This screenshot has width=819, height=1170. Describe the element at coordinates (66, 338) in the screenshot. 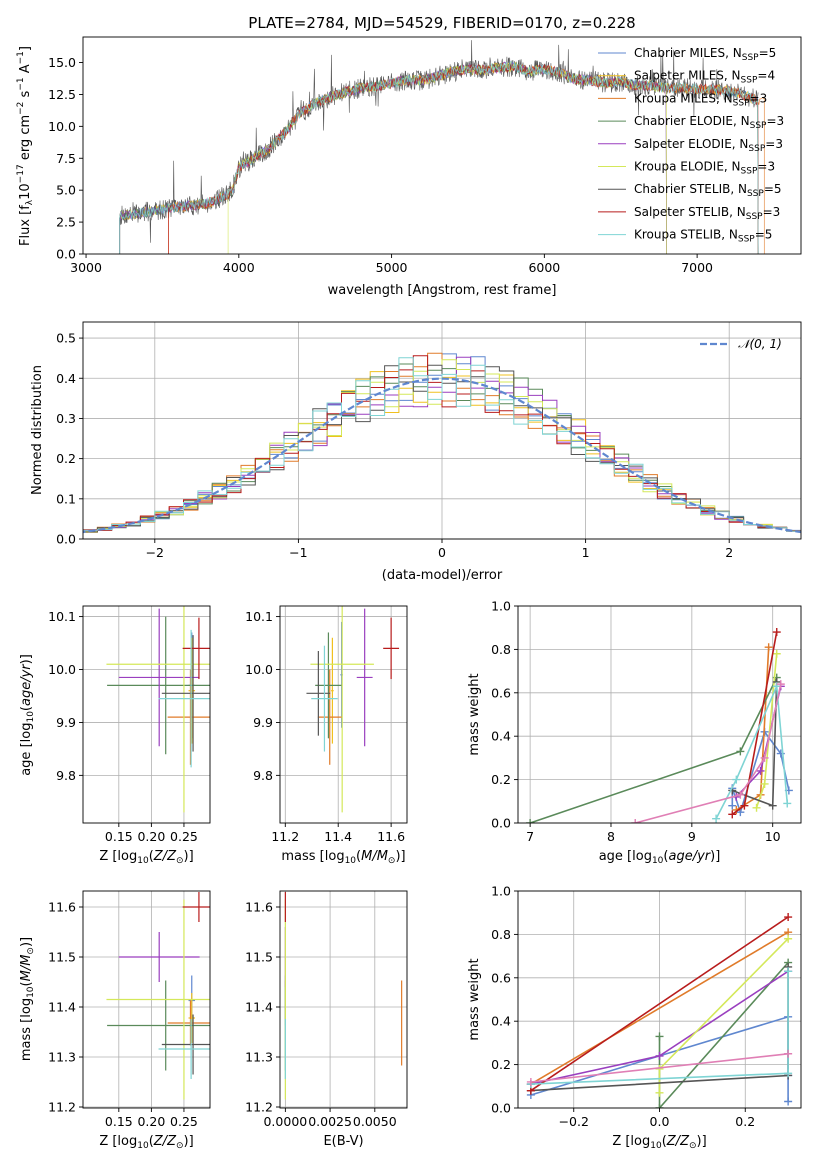

I see `y-tick-label: 0.5` at that location.